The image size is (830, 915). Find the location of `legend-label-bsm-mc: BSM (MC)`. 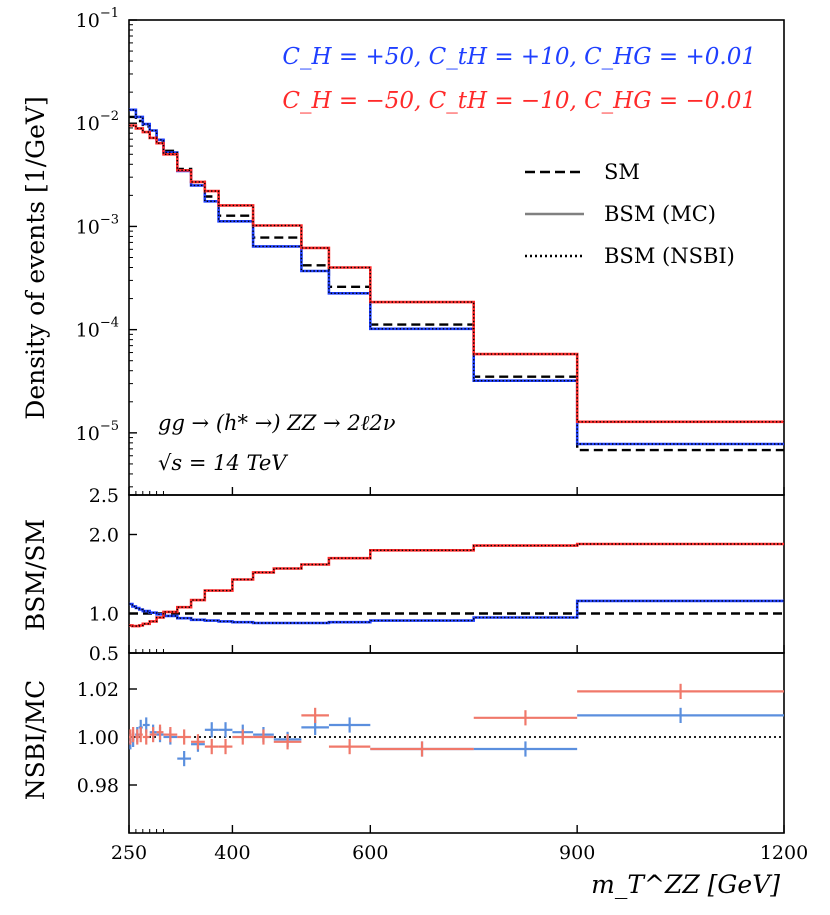

legend-label-bsm-mc: BSM (MC) is located at coordinates (660, 214).